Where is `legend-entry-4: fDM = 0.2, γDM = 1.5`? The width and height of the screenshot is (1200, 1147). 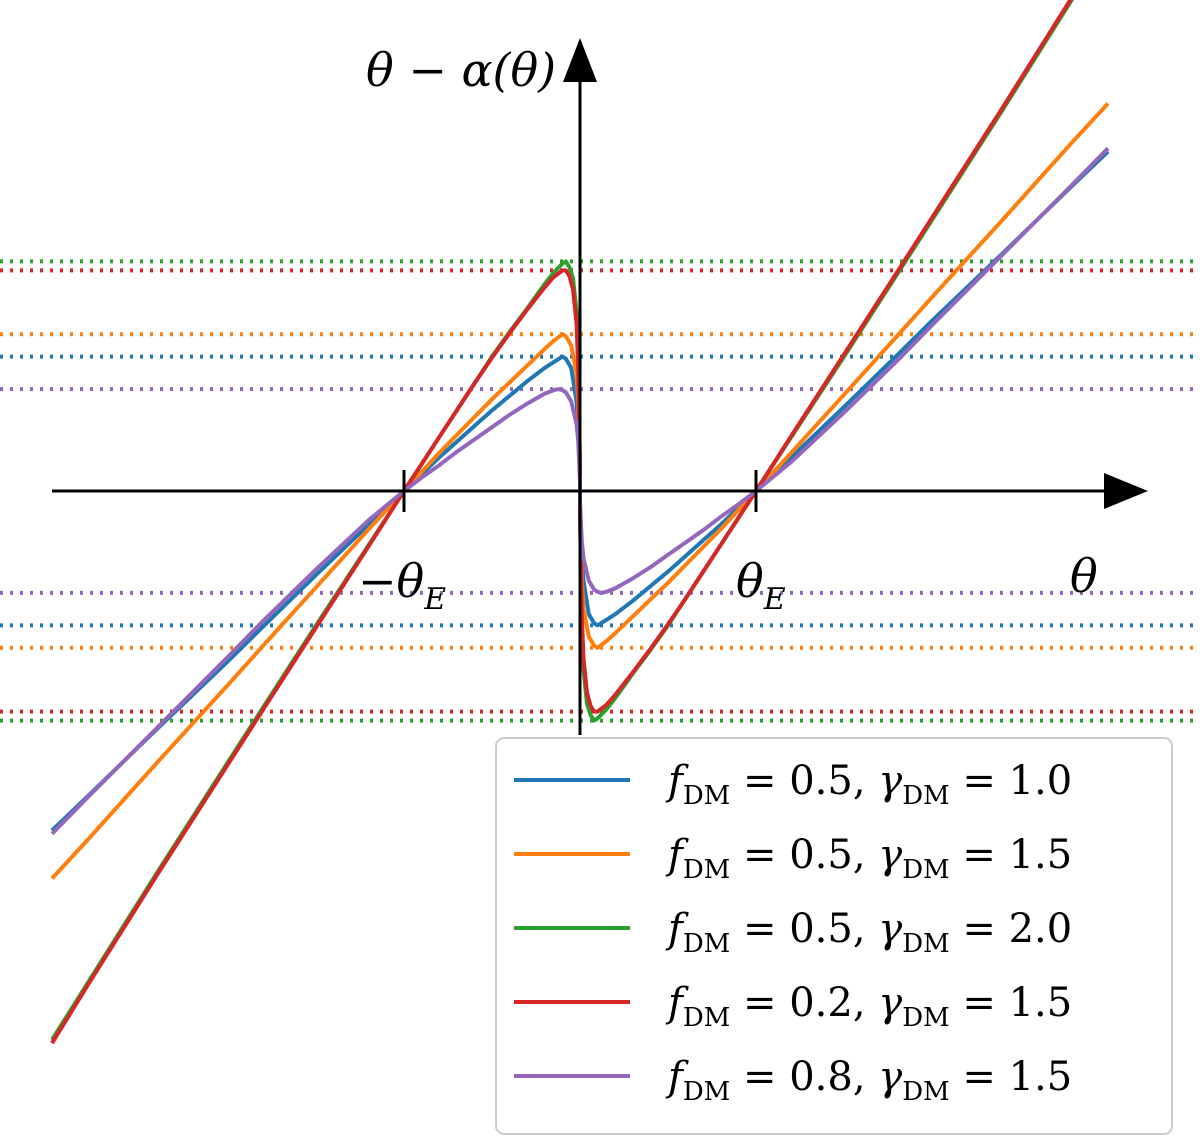
legend-entry-4: fDM = 0.2, γDM = 1.5 is located at coordinates (793, 1006).